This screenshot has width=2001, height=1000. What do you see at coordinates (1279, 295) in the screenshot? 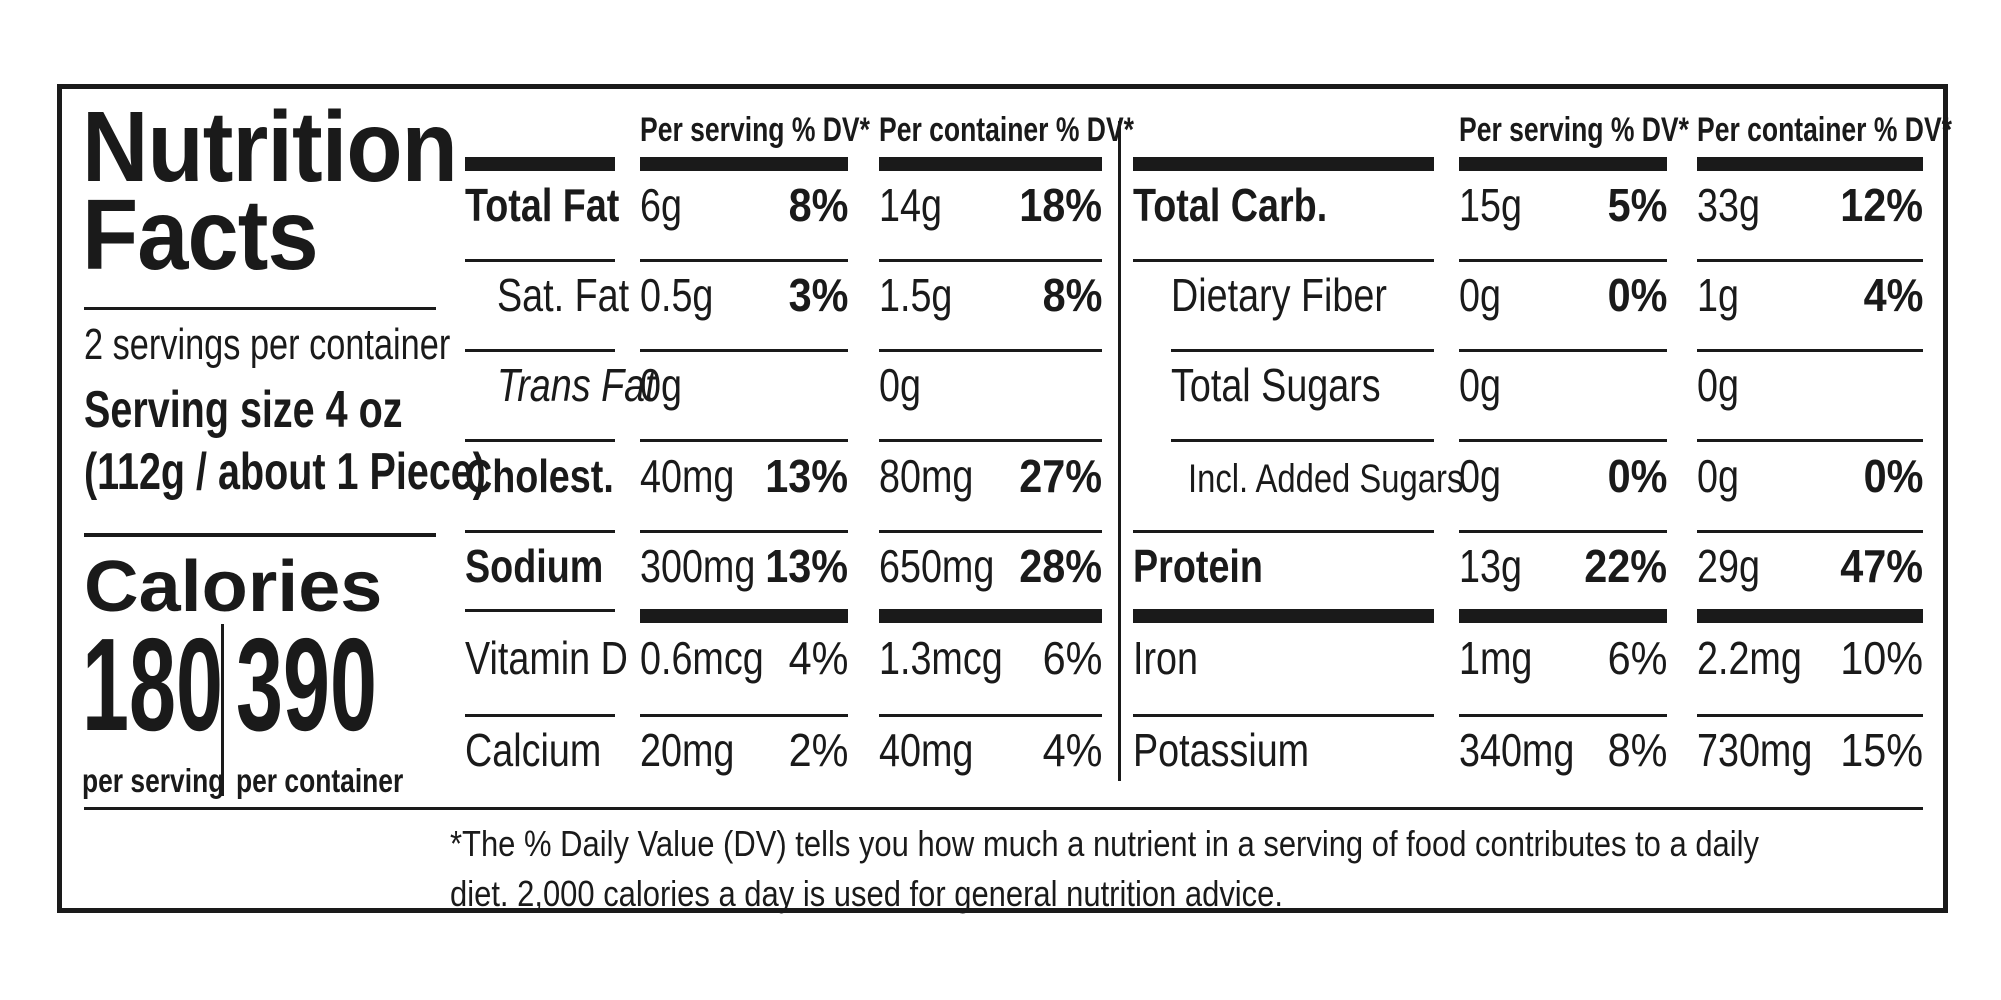
I see `nutrient-name: Dietary Fiber` at bounding box center [1279, 295].